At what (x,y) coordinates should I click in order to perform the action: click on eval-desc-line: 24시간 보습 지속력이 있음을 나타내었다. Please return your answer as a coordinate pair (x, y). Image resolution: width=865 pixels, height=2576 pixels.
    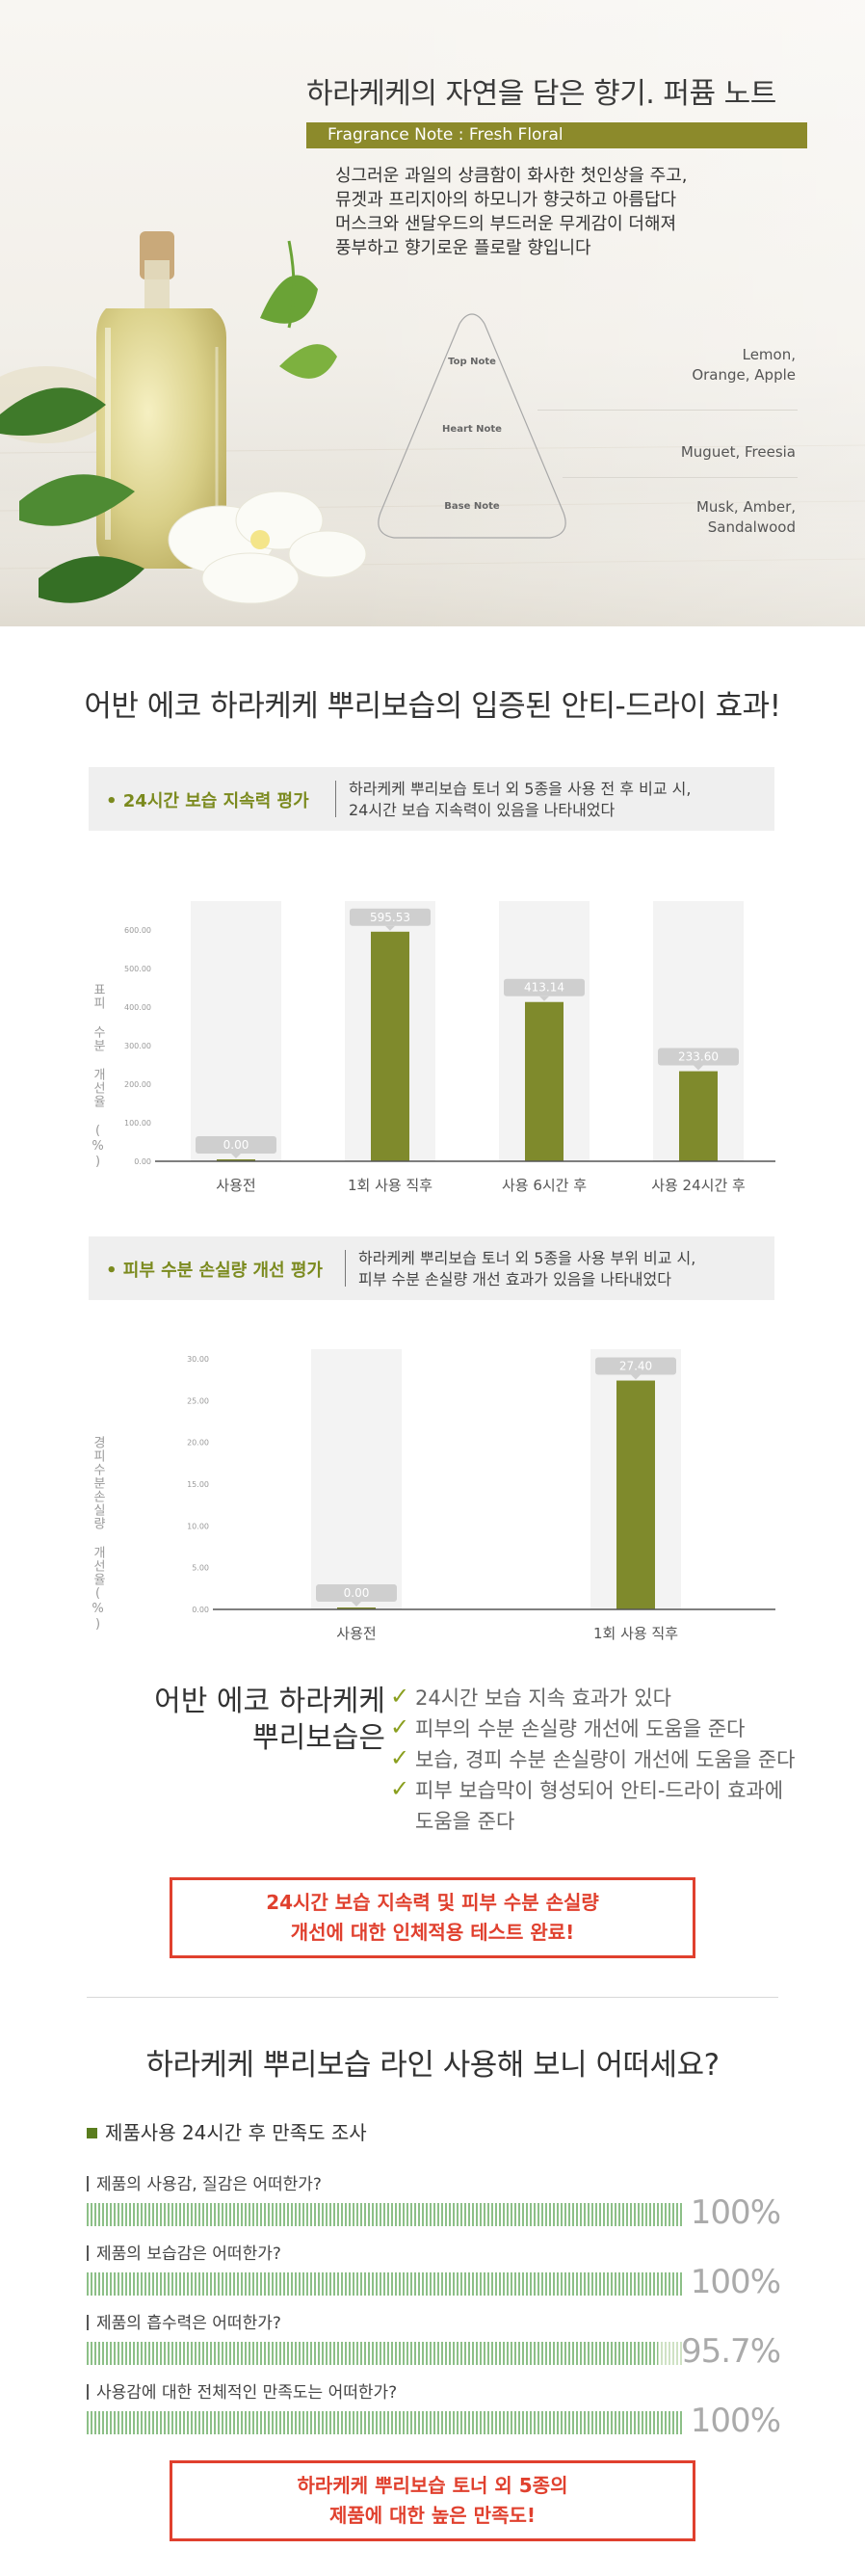
    Looking at the image, I should click on (483, 810).